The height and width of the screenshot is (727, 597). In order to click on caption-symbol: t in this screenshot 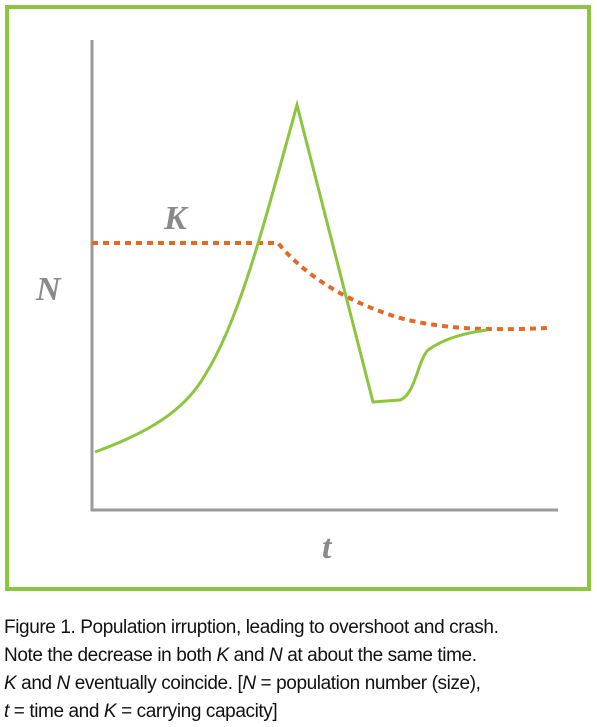, I will do `click(6, 711)`.